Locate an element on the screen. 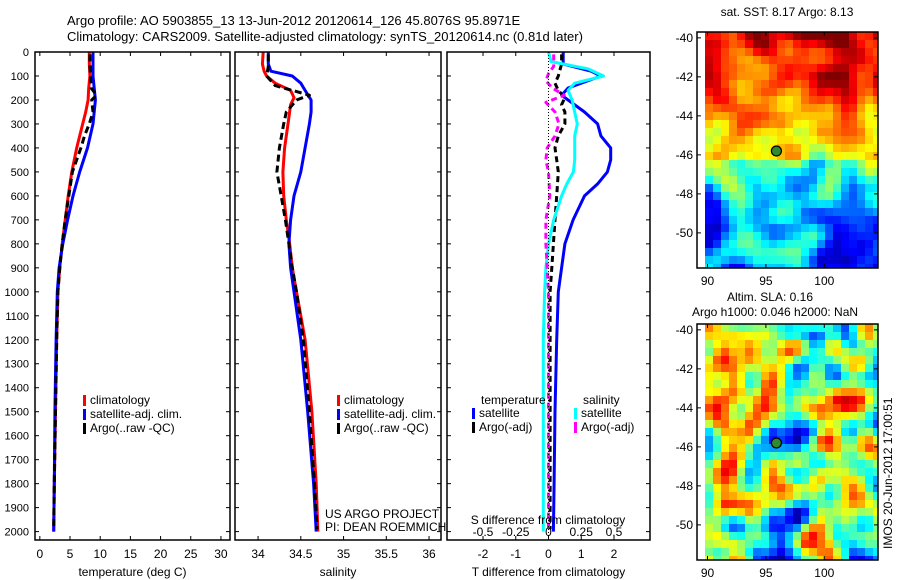 This screenshot has height=580, width=900. x-axis-label: T difference from climatology is located at coordinates (549, 572).